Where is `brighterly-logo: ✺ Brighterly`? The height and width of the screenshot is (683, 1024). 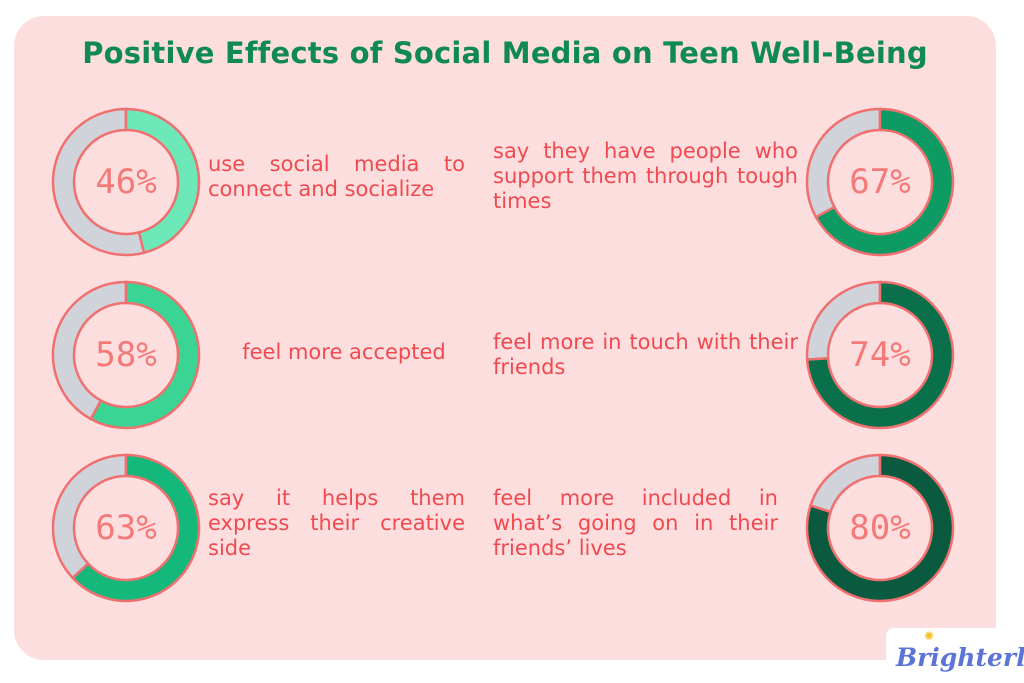 brighterly-logo: ✺ Brighterly is located at coordinates (955, 651).